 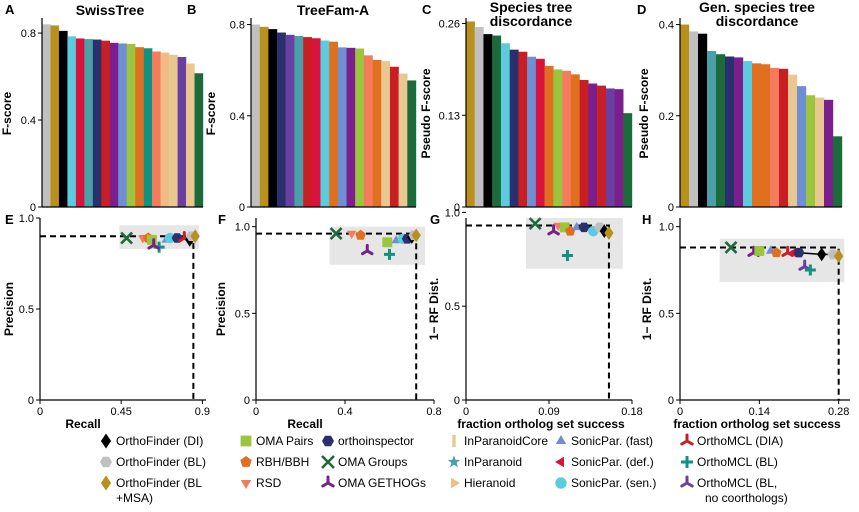 I want to click on legend-item: OMA GETHOGs, so click(x=373, y=482).